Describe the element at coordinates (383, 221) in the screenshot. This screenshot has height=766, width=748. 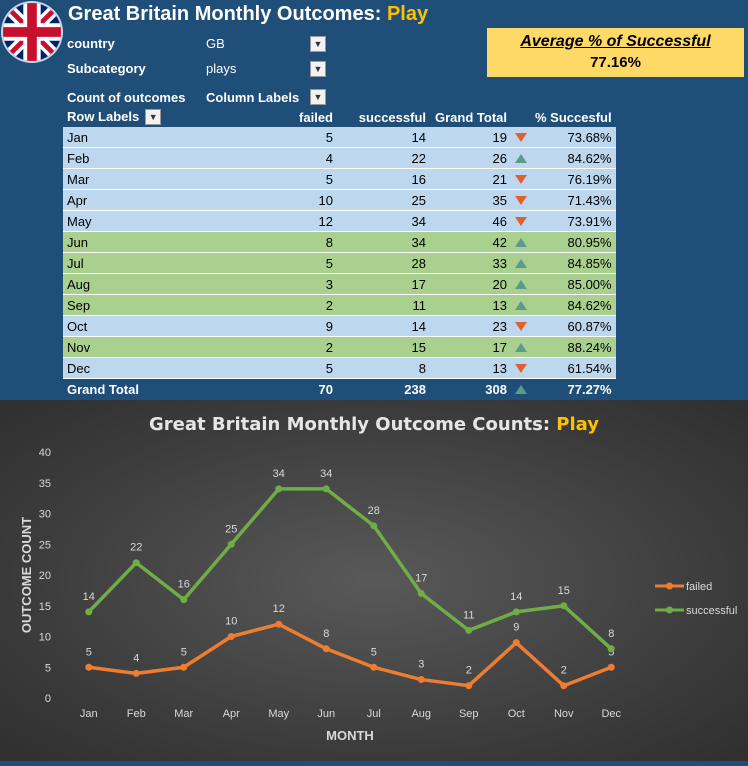
I see `successful-count: 34` at that location.